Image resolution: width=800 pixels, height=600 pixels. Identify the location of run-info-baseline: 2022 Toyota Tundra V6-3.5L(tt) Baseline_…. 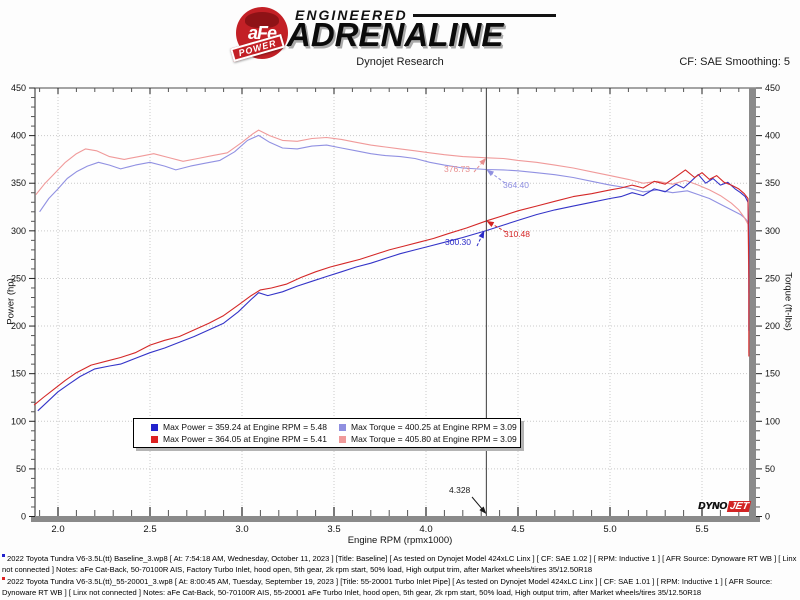
(399, 564).